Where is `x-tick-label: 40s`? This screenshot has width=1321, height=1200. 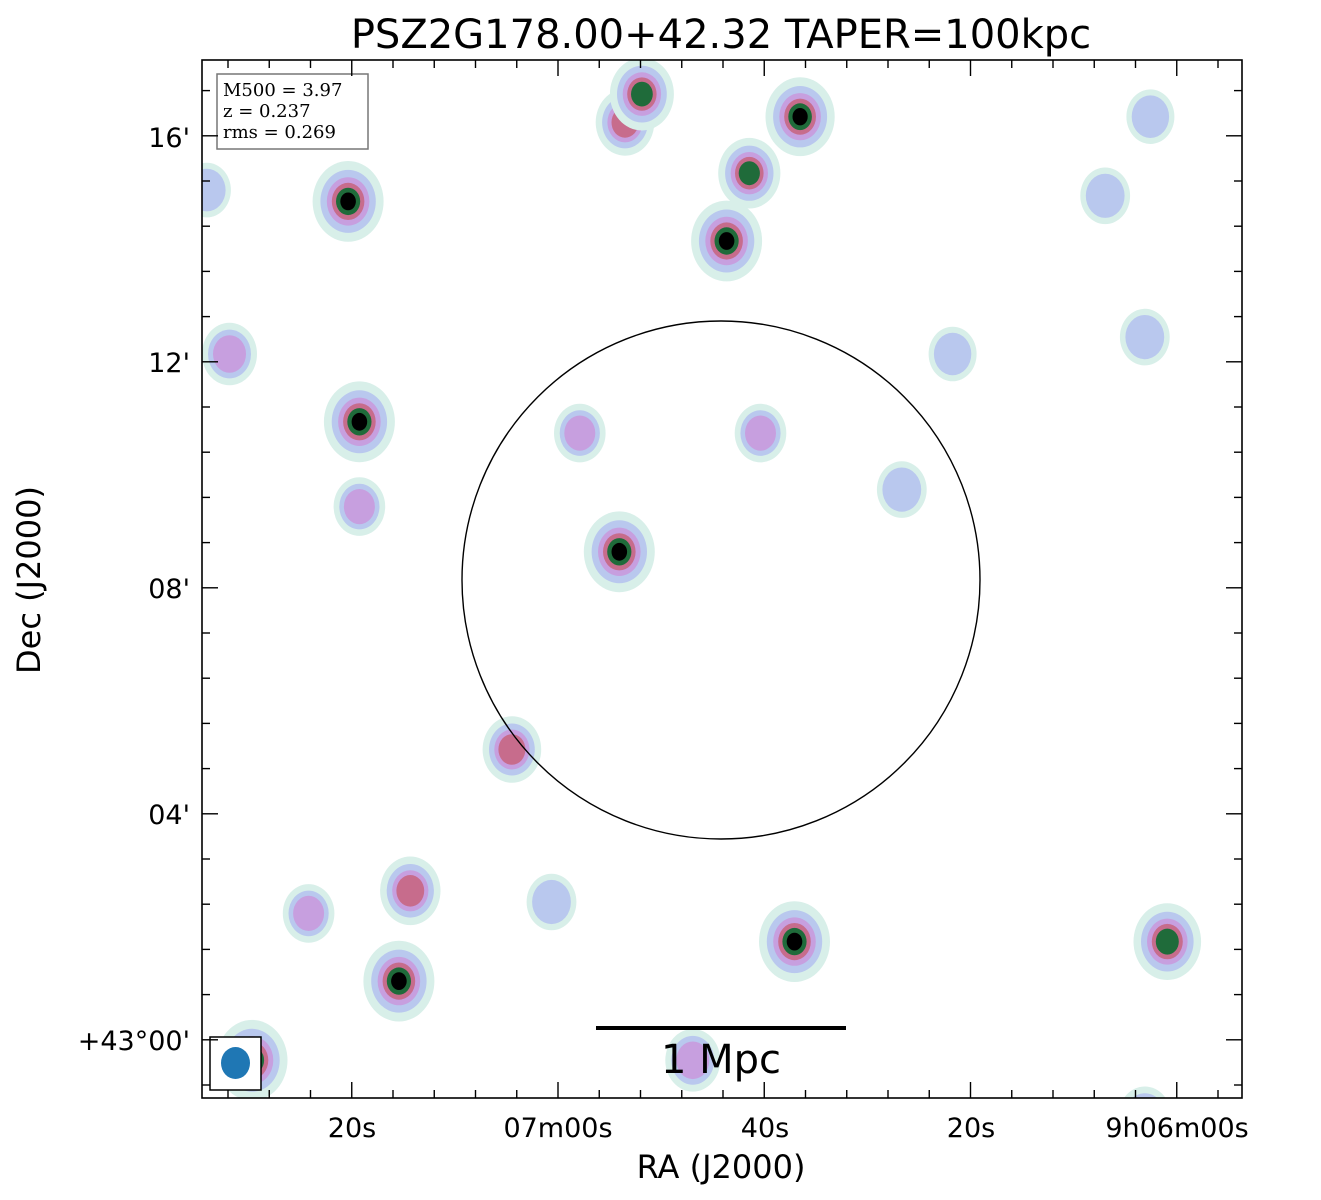 x-tick-label: 40s is located at coordinates (765, 1128).